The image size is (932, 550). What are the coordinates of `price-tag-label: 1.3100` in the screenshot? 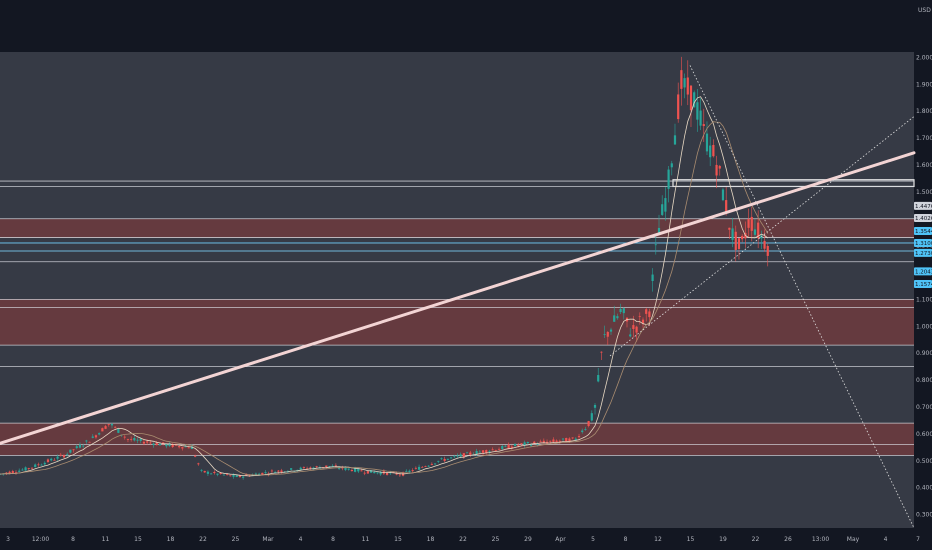 It's located at (923, 244).